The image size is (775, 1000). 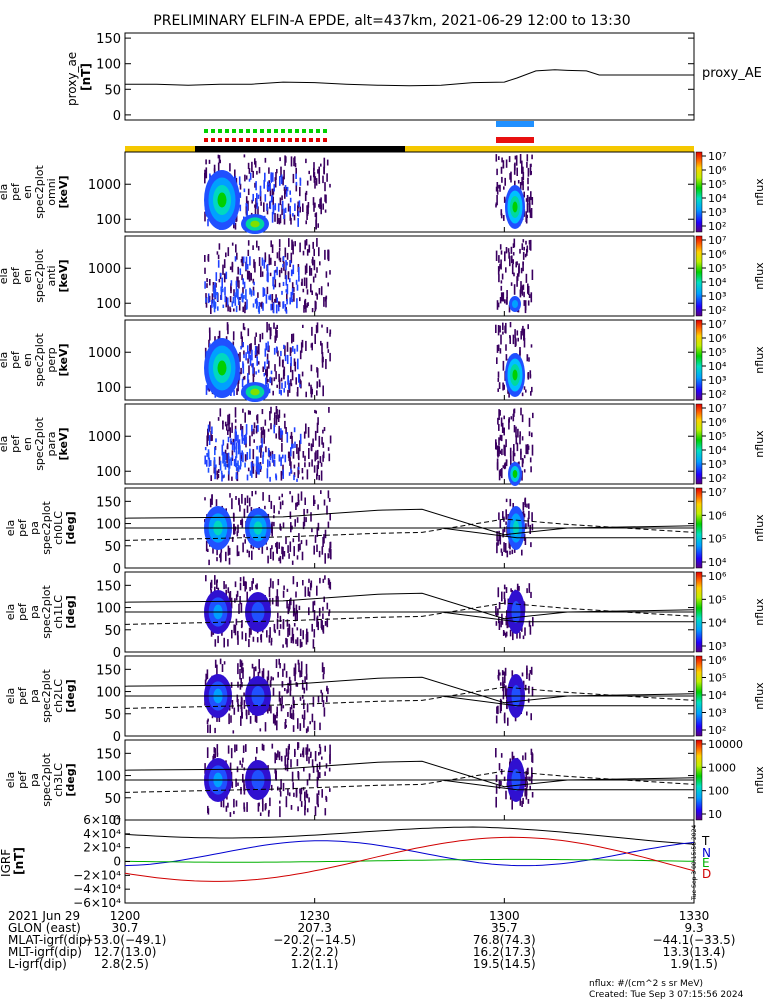 What do you see at coordinates (717, 394) in the screenshot?
I see `colorbar-tick-label: 10²` at bounding box center [717, 394].